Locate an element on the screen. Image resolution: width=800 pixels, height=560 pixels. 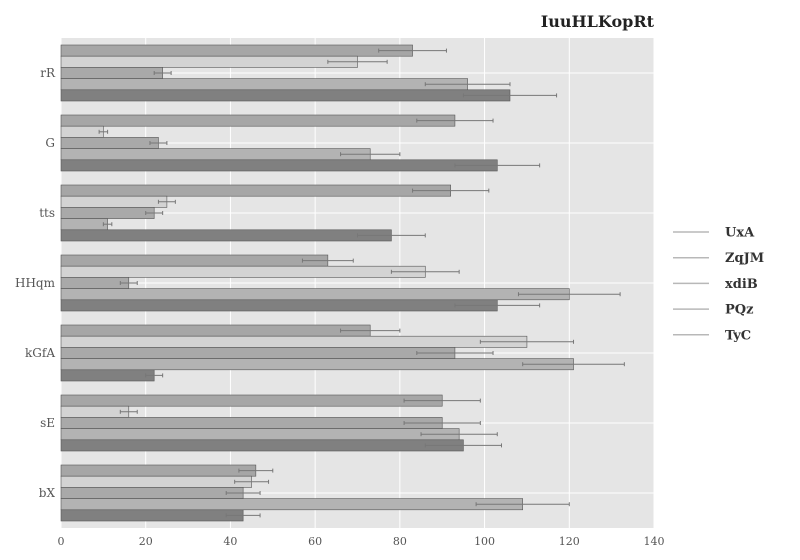
bar-tyc-tts is located at coordinates (226, 235).